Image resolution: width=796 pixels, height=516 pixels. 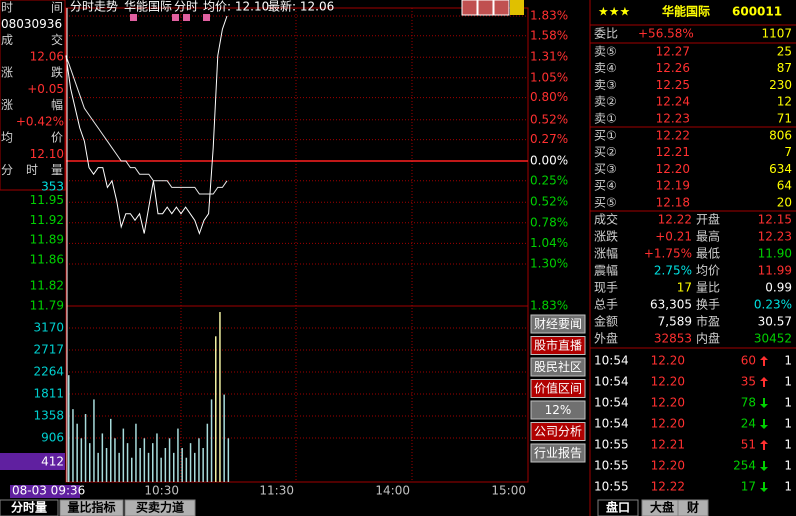 What do you see at coordinates (508, 491) in the screenshot?
I see `time-tick-label: 15:00` at bounding box center [508, 491].